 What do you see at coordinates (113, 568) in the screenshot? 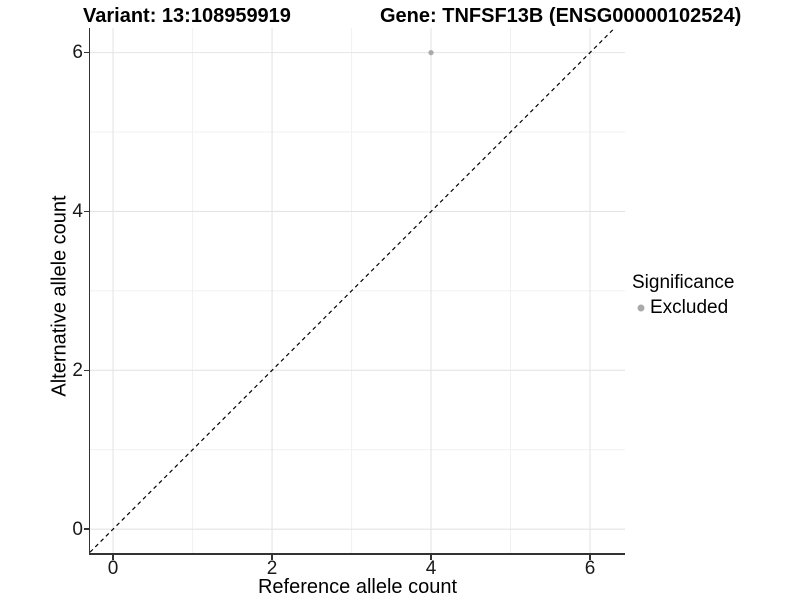
I see `x-tick-label: 0` at bounding box center [113, 568].